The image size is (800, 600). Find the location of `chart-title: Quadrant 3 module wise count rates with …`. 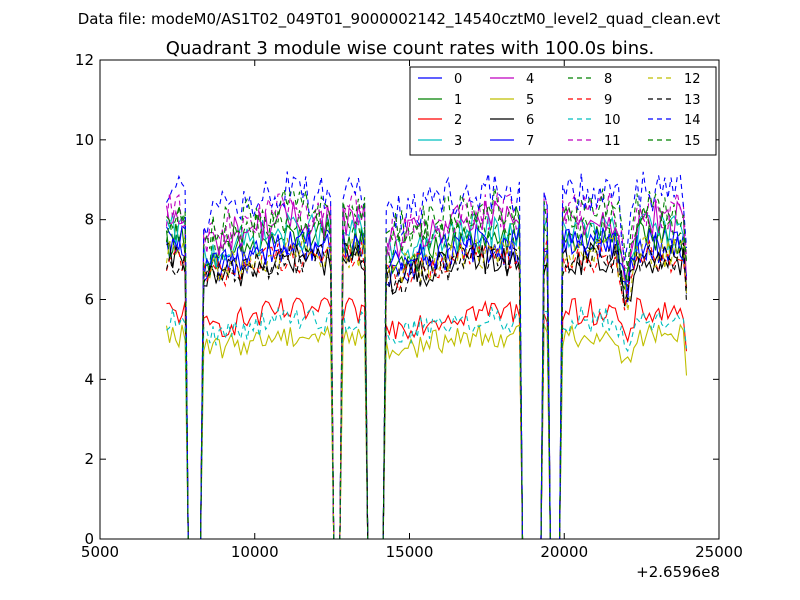

chart-title: Quadrant 3 module wise count rates with … is located at coordinates (410, 48).